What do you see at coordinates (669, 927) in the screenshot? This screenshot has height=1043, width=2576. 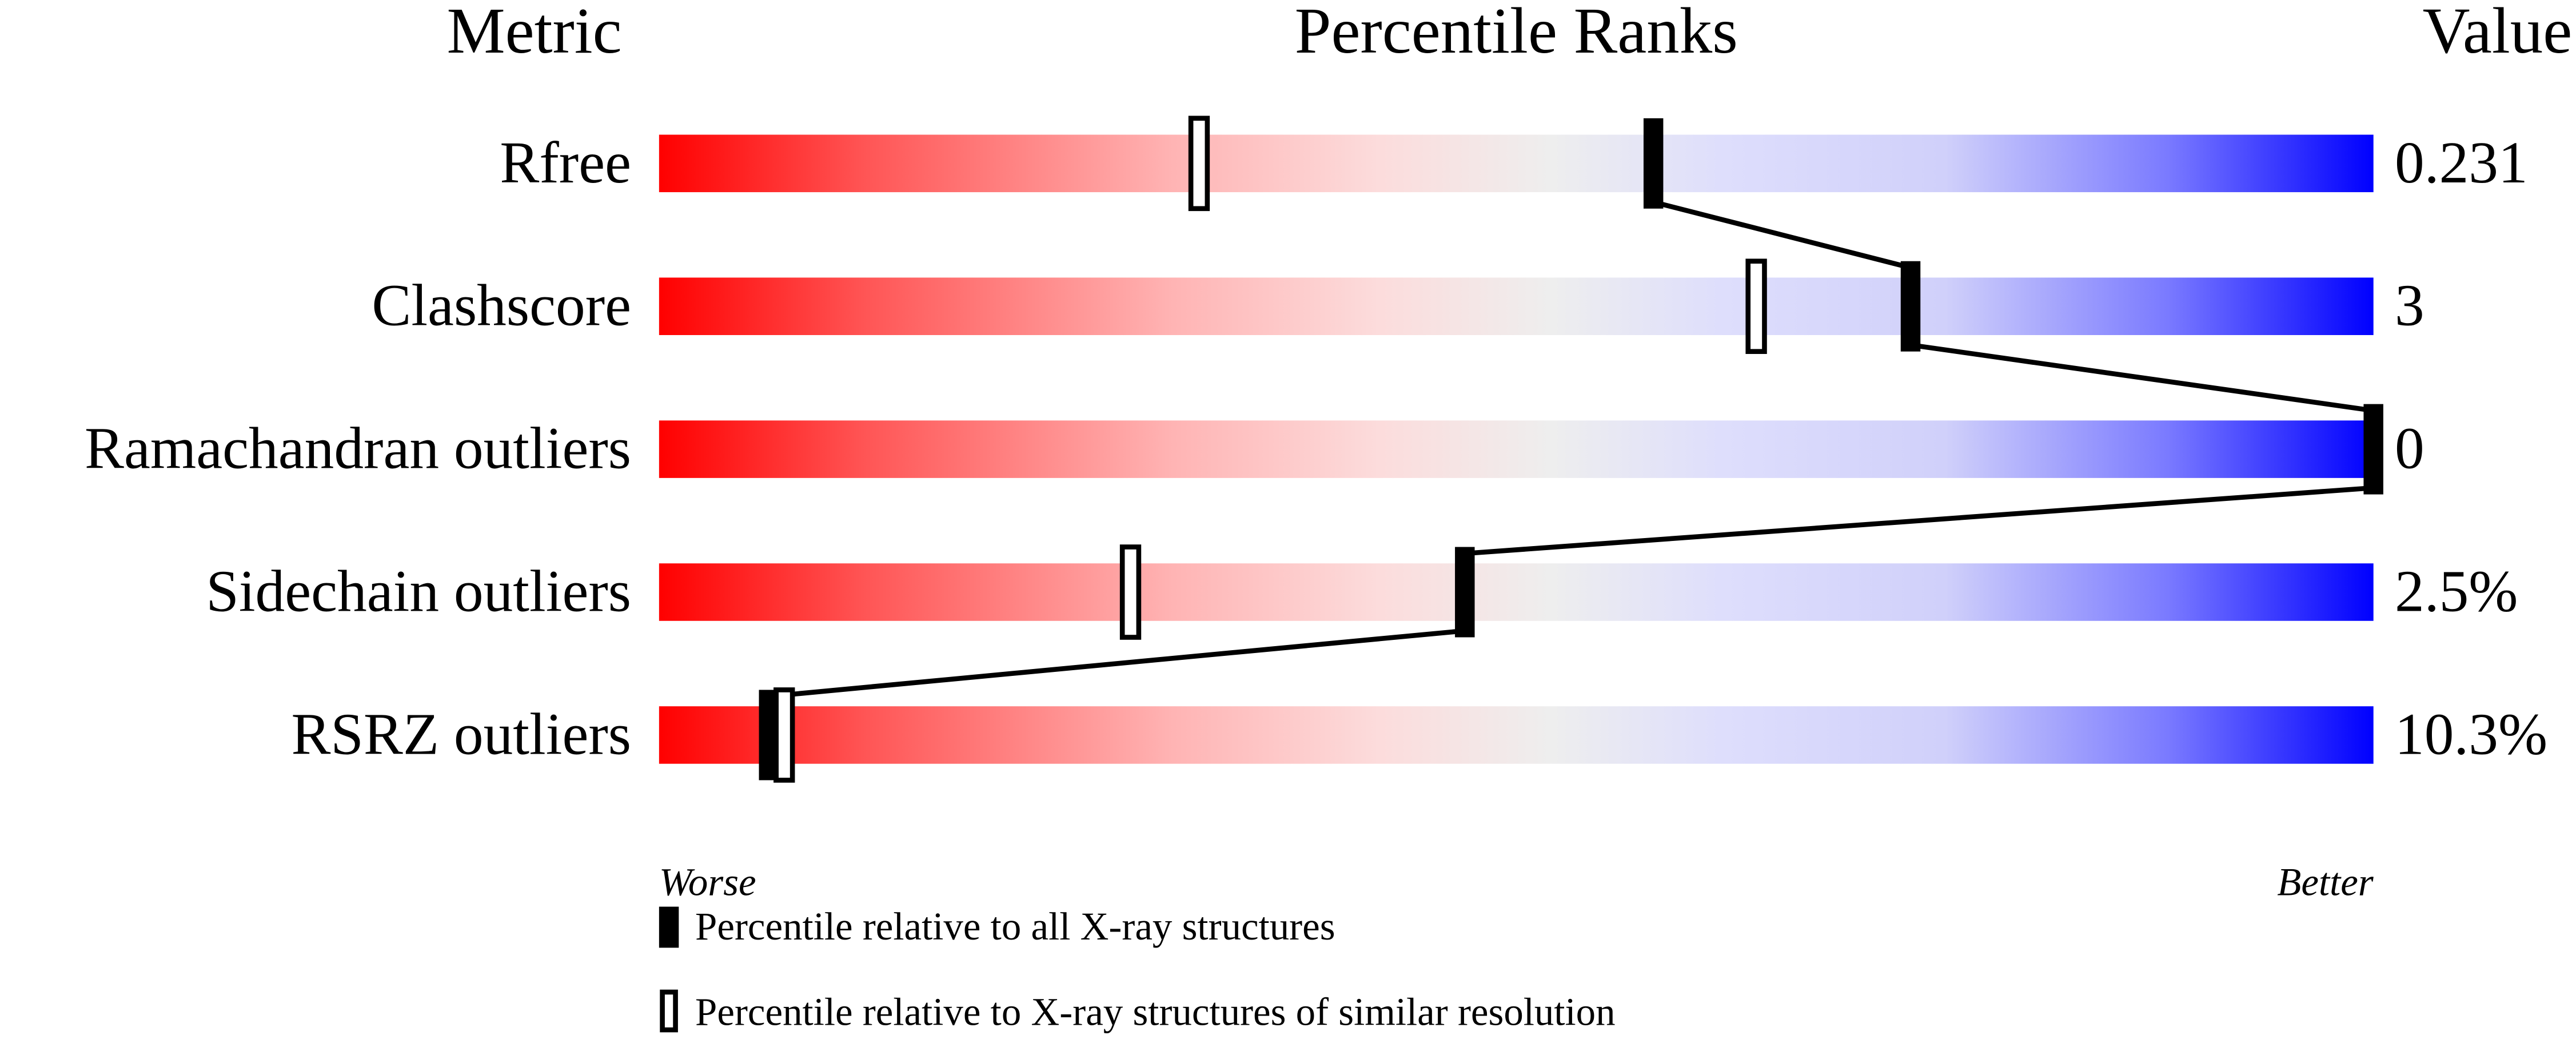 I see `legend-filled-marker` at bounding box center [669, 927].